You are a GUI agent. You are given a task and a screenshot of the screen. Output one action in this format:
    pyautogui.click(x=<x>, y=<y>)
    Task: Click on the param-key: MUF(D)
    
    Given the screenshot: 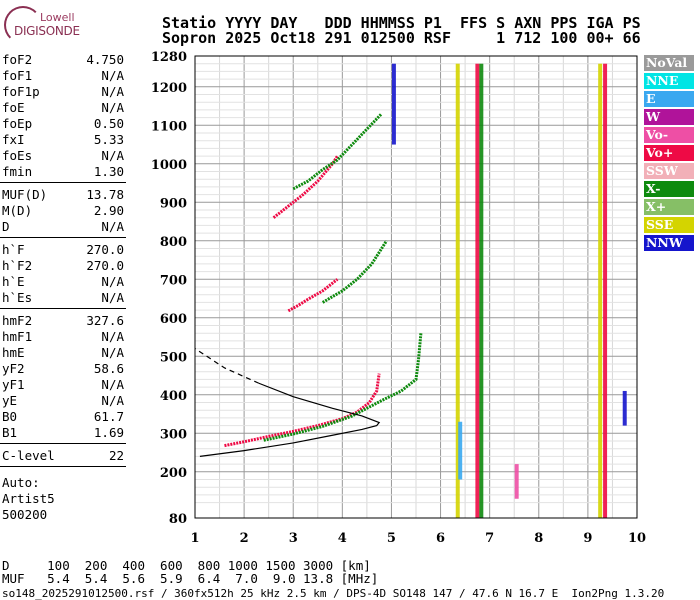 What is the action you would take?
    pyautogui.click(x=25, y=194)
    